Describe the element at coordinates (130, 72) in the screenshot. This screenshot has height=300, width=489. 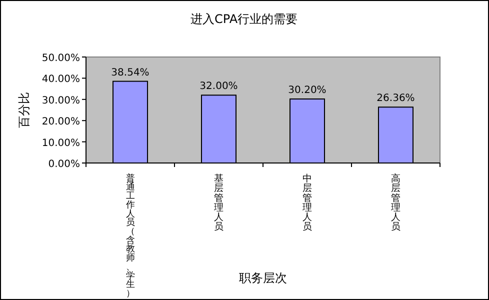
I see `data-label: 38.54%` at that location.